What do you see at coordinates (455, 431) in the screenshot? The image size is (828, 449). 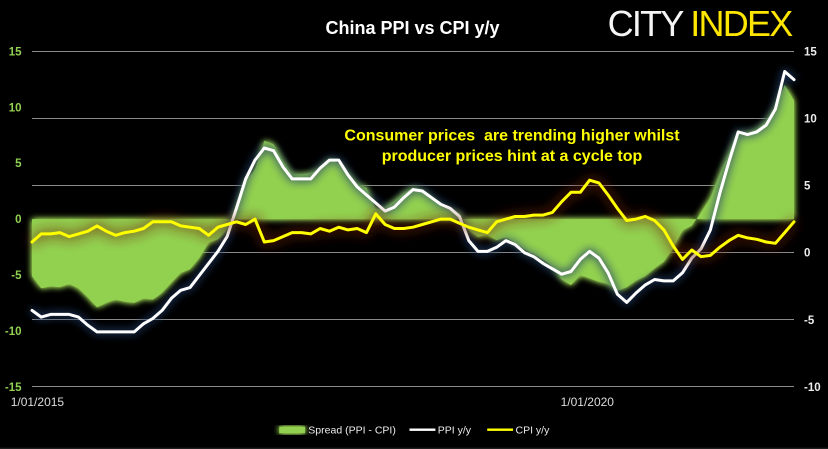 I see `svg-text: PPI y/y` at bounding box center [455, 431].